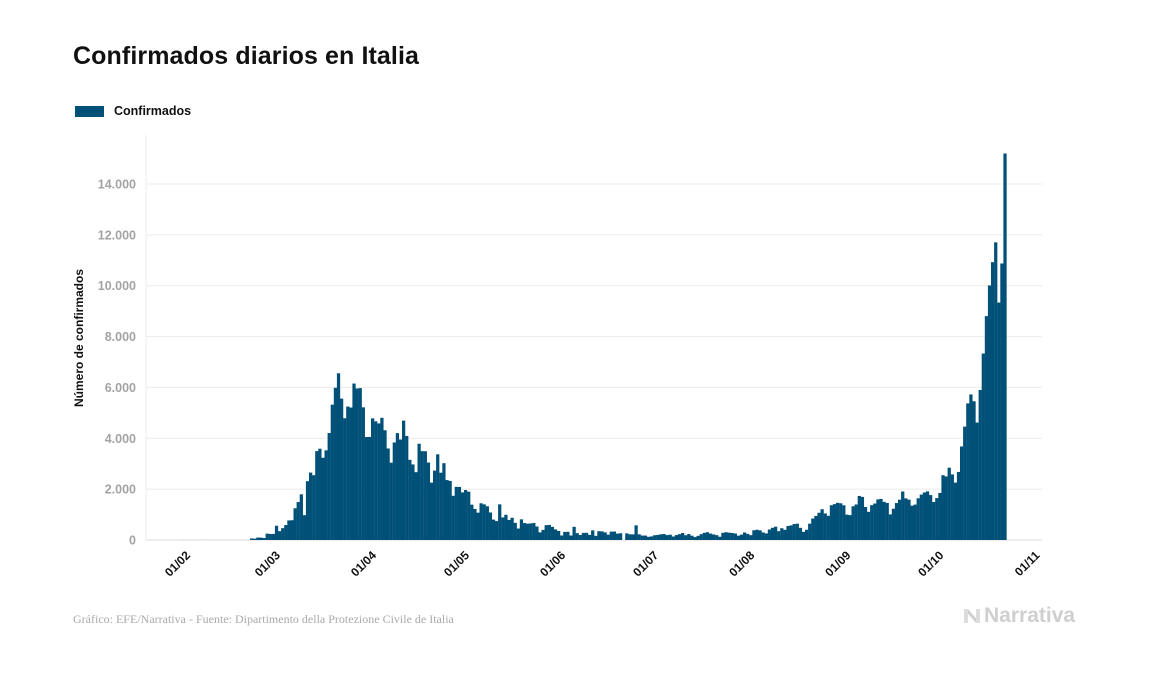  What do you see at coordinates (837, 563) in the screenshot?
I see `x-tick-label: 01/09` at bounding box center [837, 563].